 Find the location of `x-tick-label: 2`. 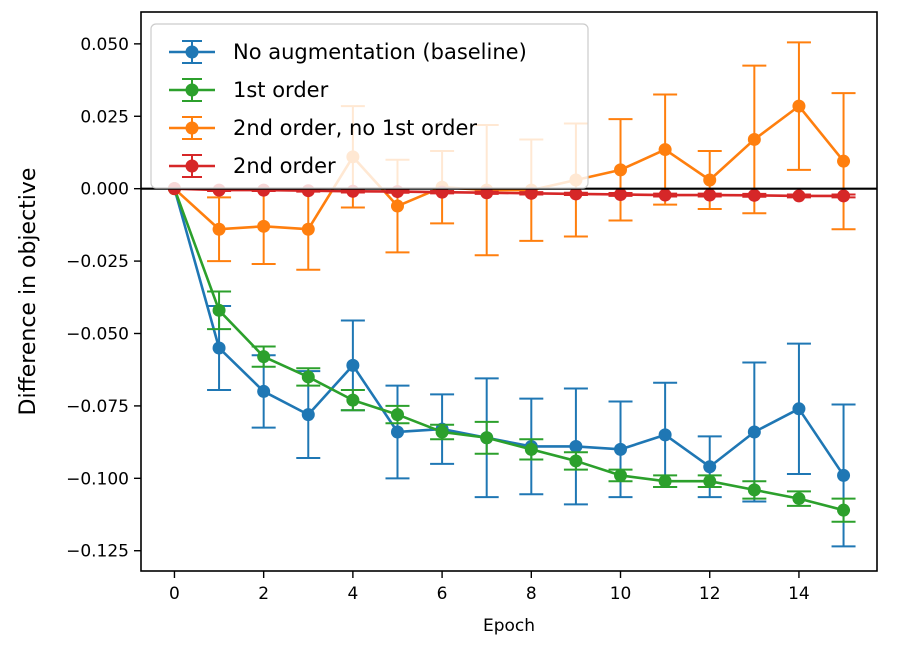

x-tick-label: 2 is located at coordinates (263, 594).